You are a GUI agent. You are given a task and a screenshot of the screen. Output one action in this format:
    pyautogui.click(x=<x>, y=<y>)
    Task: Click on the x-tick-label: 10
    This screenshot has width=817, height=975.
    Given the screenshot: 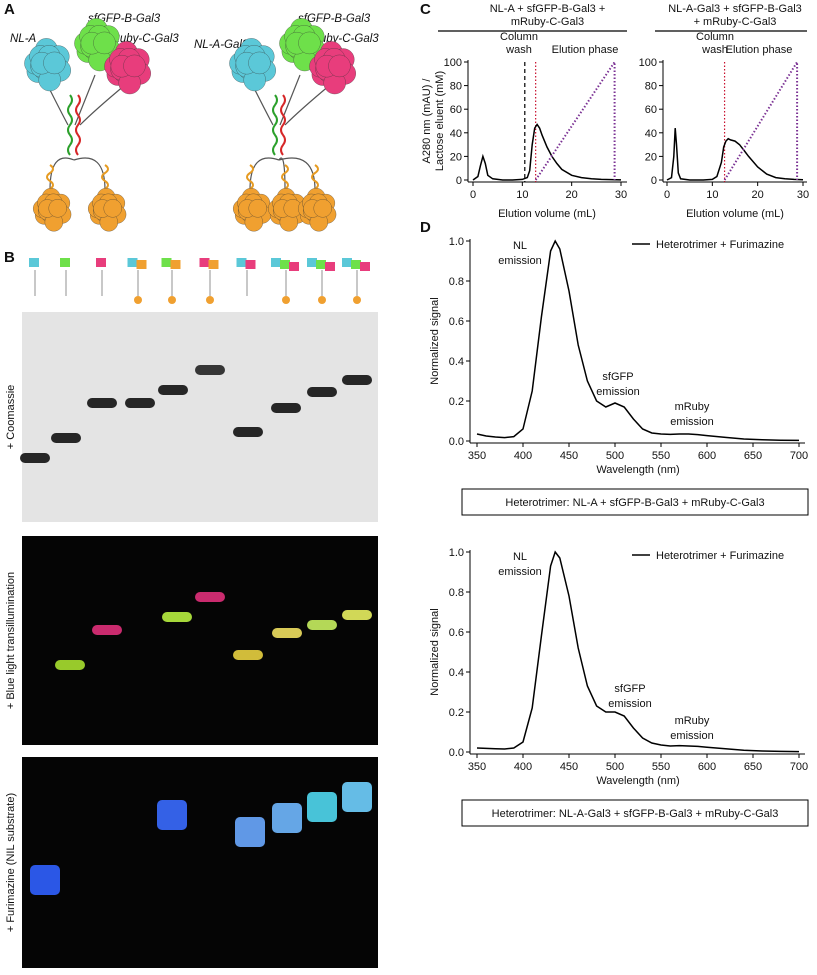 What is the action you would take?
    pyautogui.click(x=522, y=195)
    